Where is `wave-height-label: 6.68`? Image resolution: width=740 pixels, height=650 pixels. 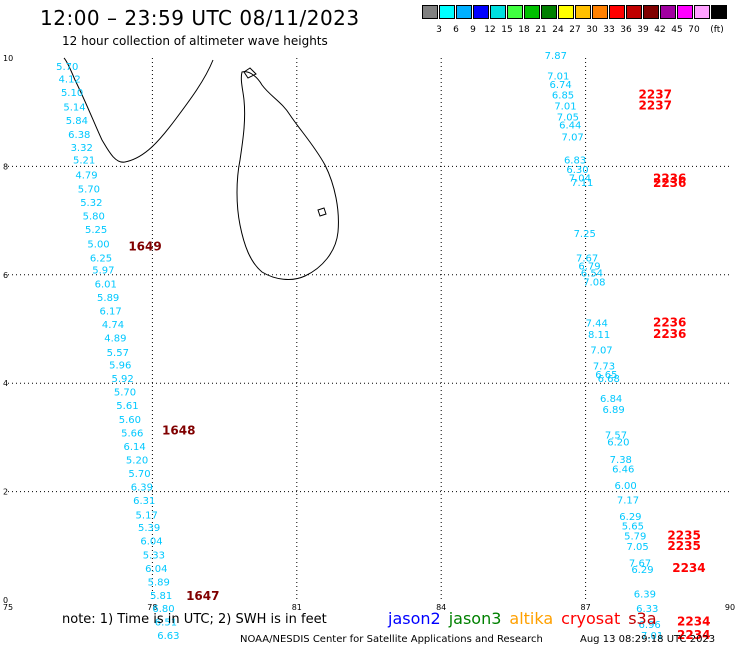
wave-height-label: 6.68 is located at coordinates (609, 379).